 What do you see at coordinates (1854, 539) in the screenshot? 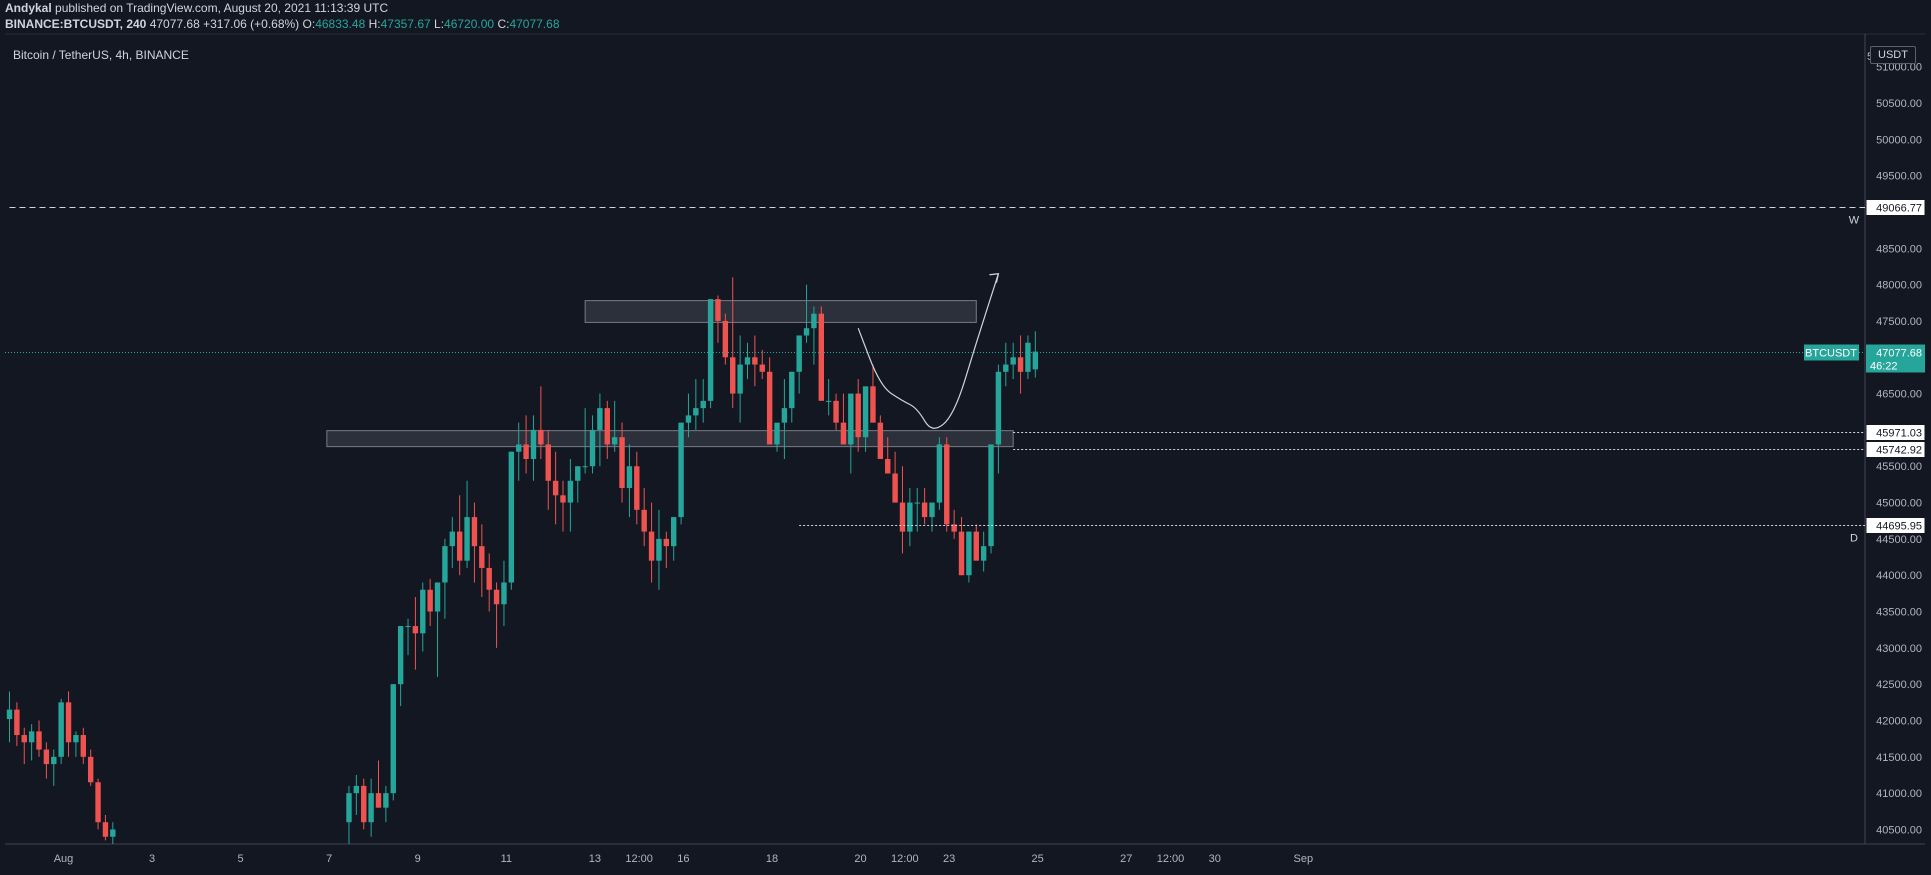
I see `daily-level-marker: D` at bounding box center [1854, 539].